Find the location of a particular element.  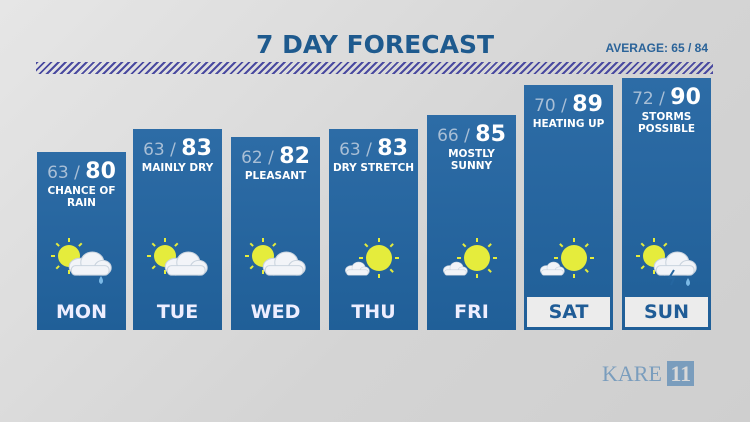

day-label: TUE is located at coordinates (177, 312).